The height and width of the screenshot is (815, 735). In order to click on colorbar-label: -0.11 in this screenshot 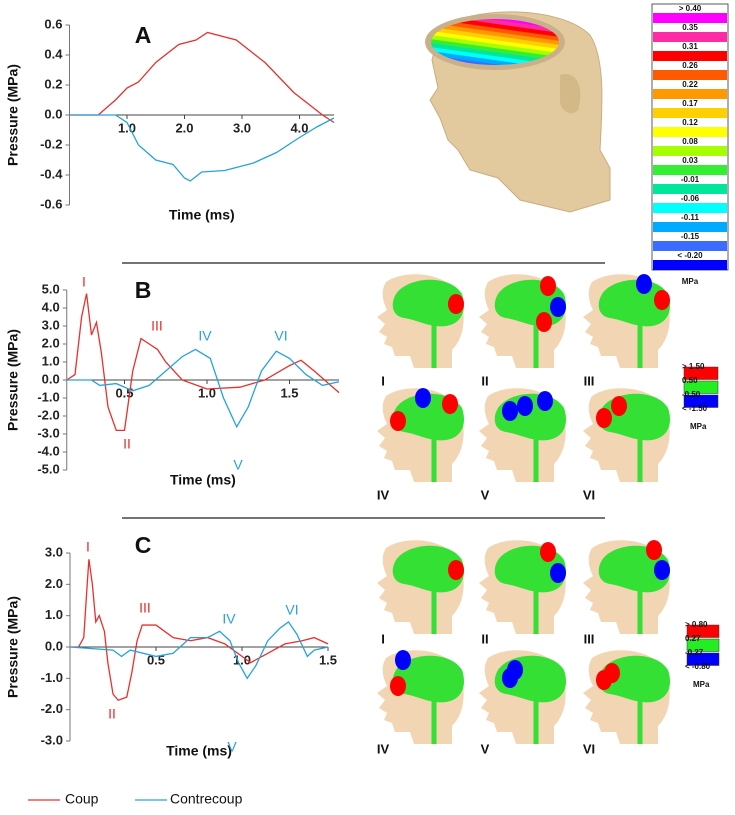, I will do `click(690, 217)`.